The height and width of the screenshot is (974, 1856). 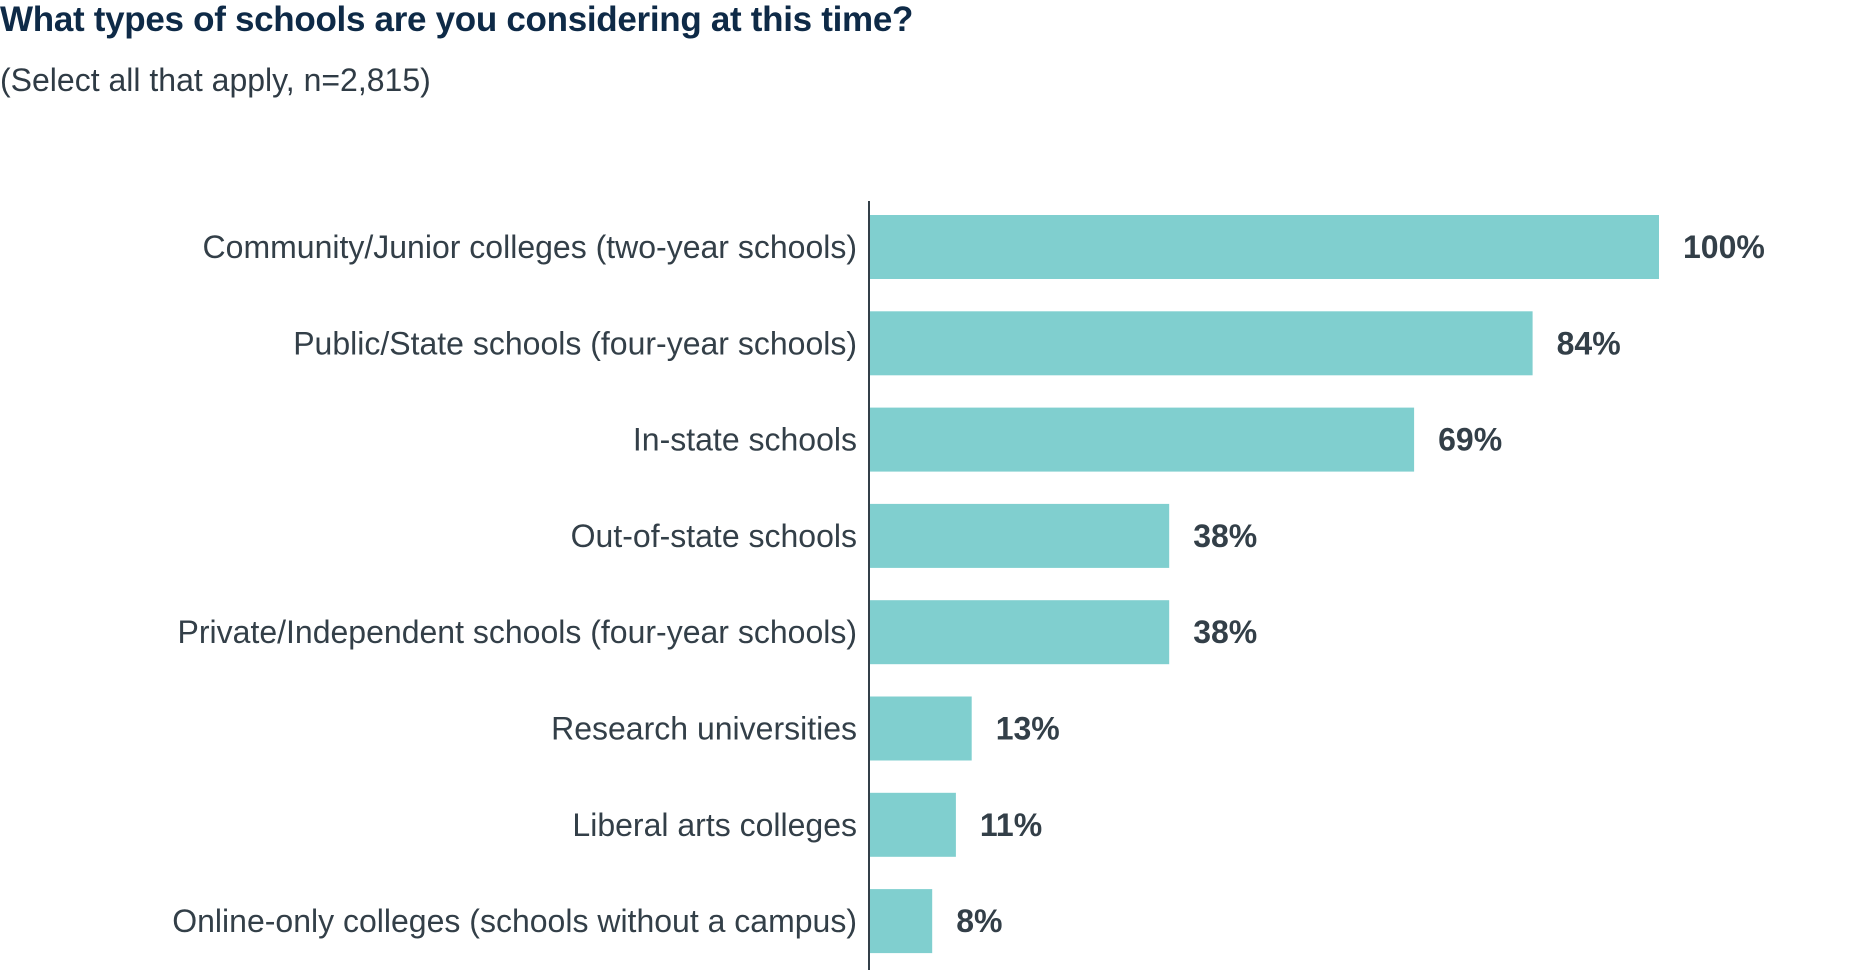 I want to click on value-label: 84%, so click(x=1589, y=343).